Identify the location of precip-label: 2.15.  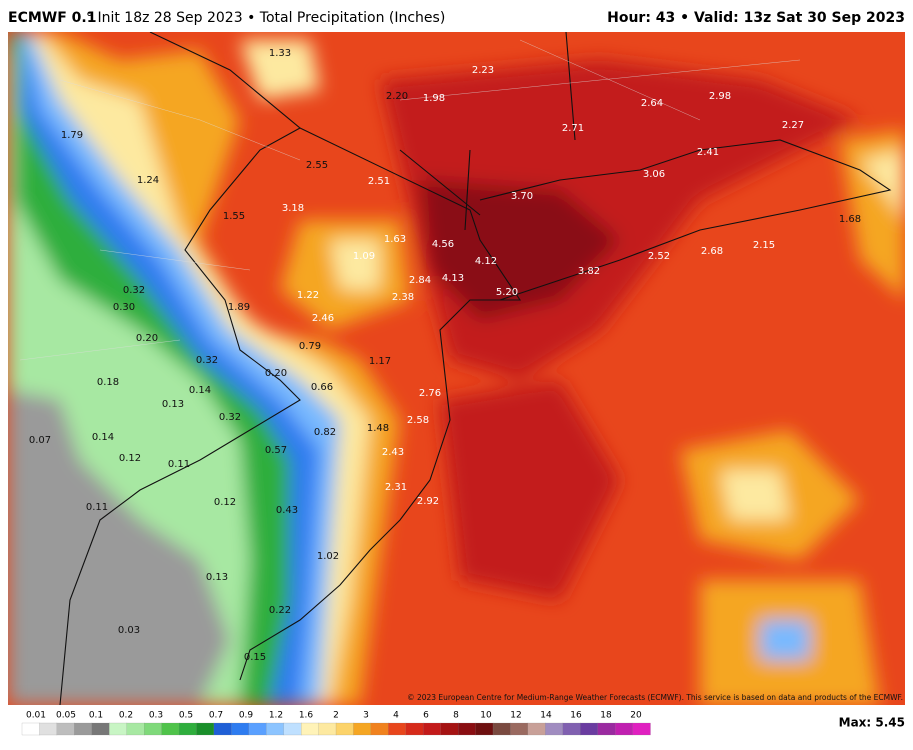
(764, 245).